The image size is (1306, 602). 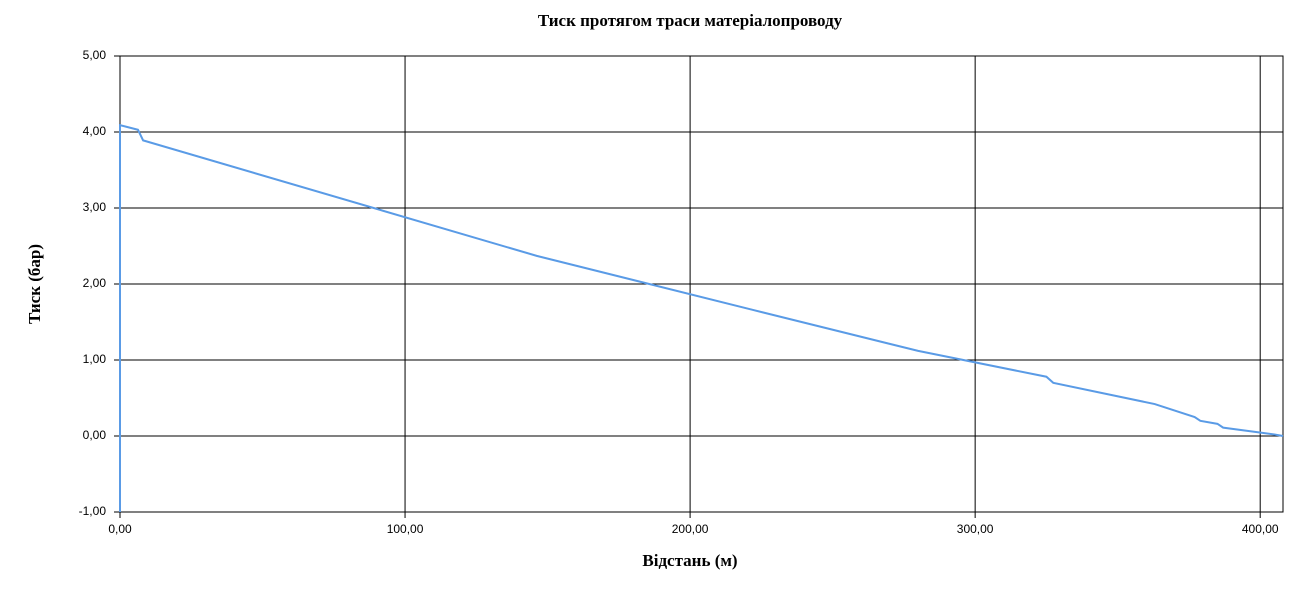 What do you see at coordinates (95, 131) in the screenshot?
I see `y-tick-label: 4,00` at bounding box center [95, 131].